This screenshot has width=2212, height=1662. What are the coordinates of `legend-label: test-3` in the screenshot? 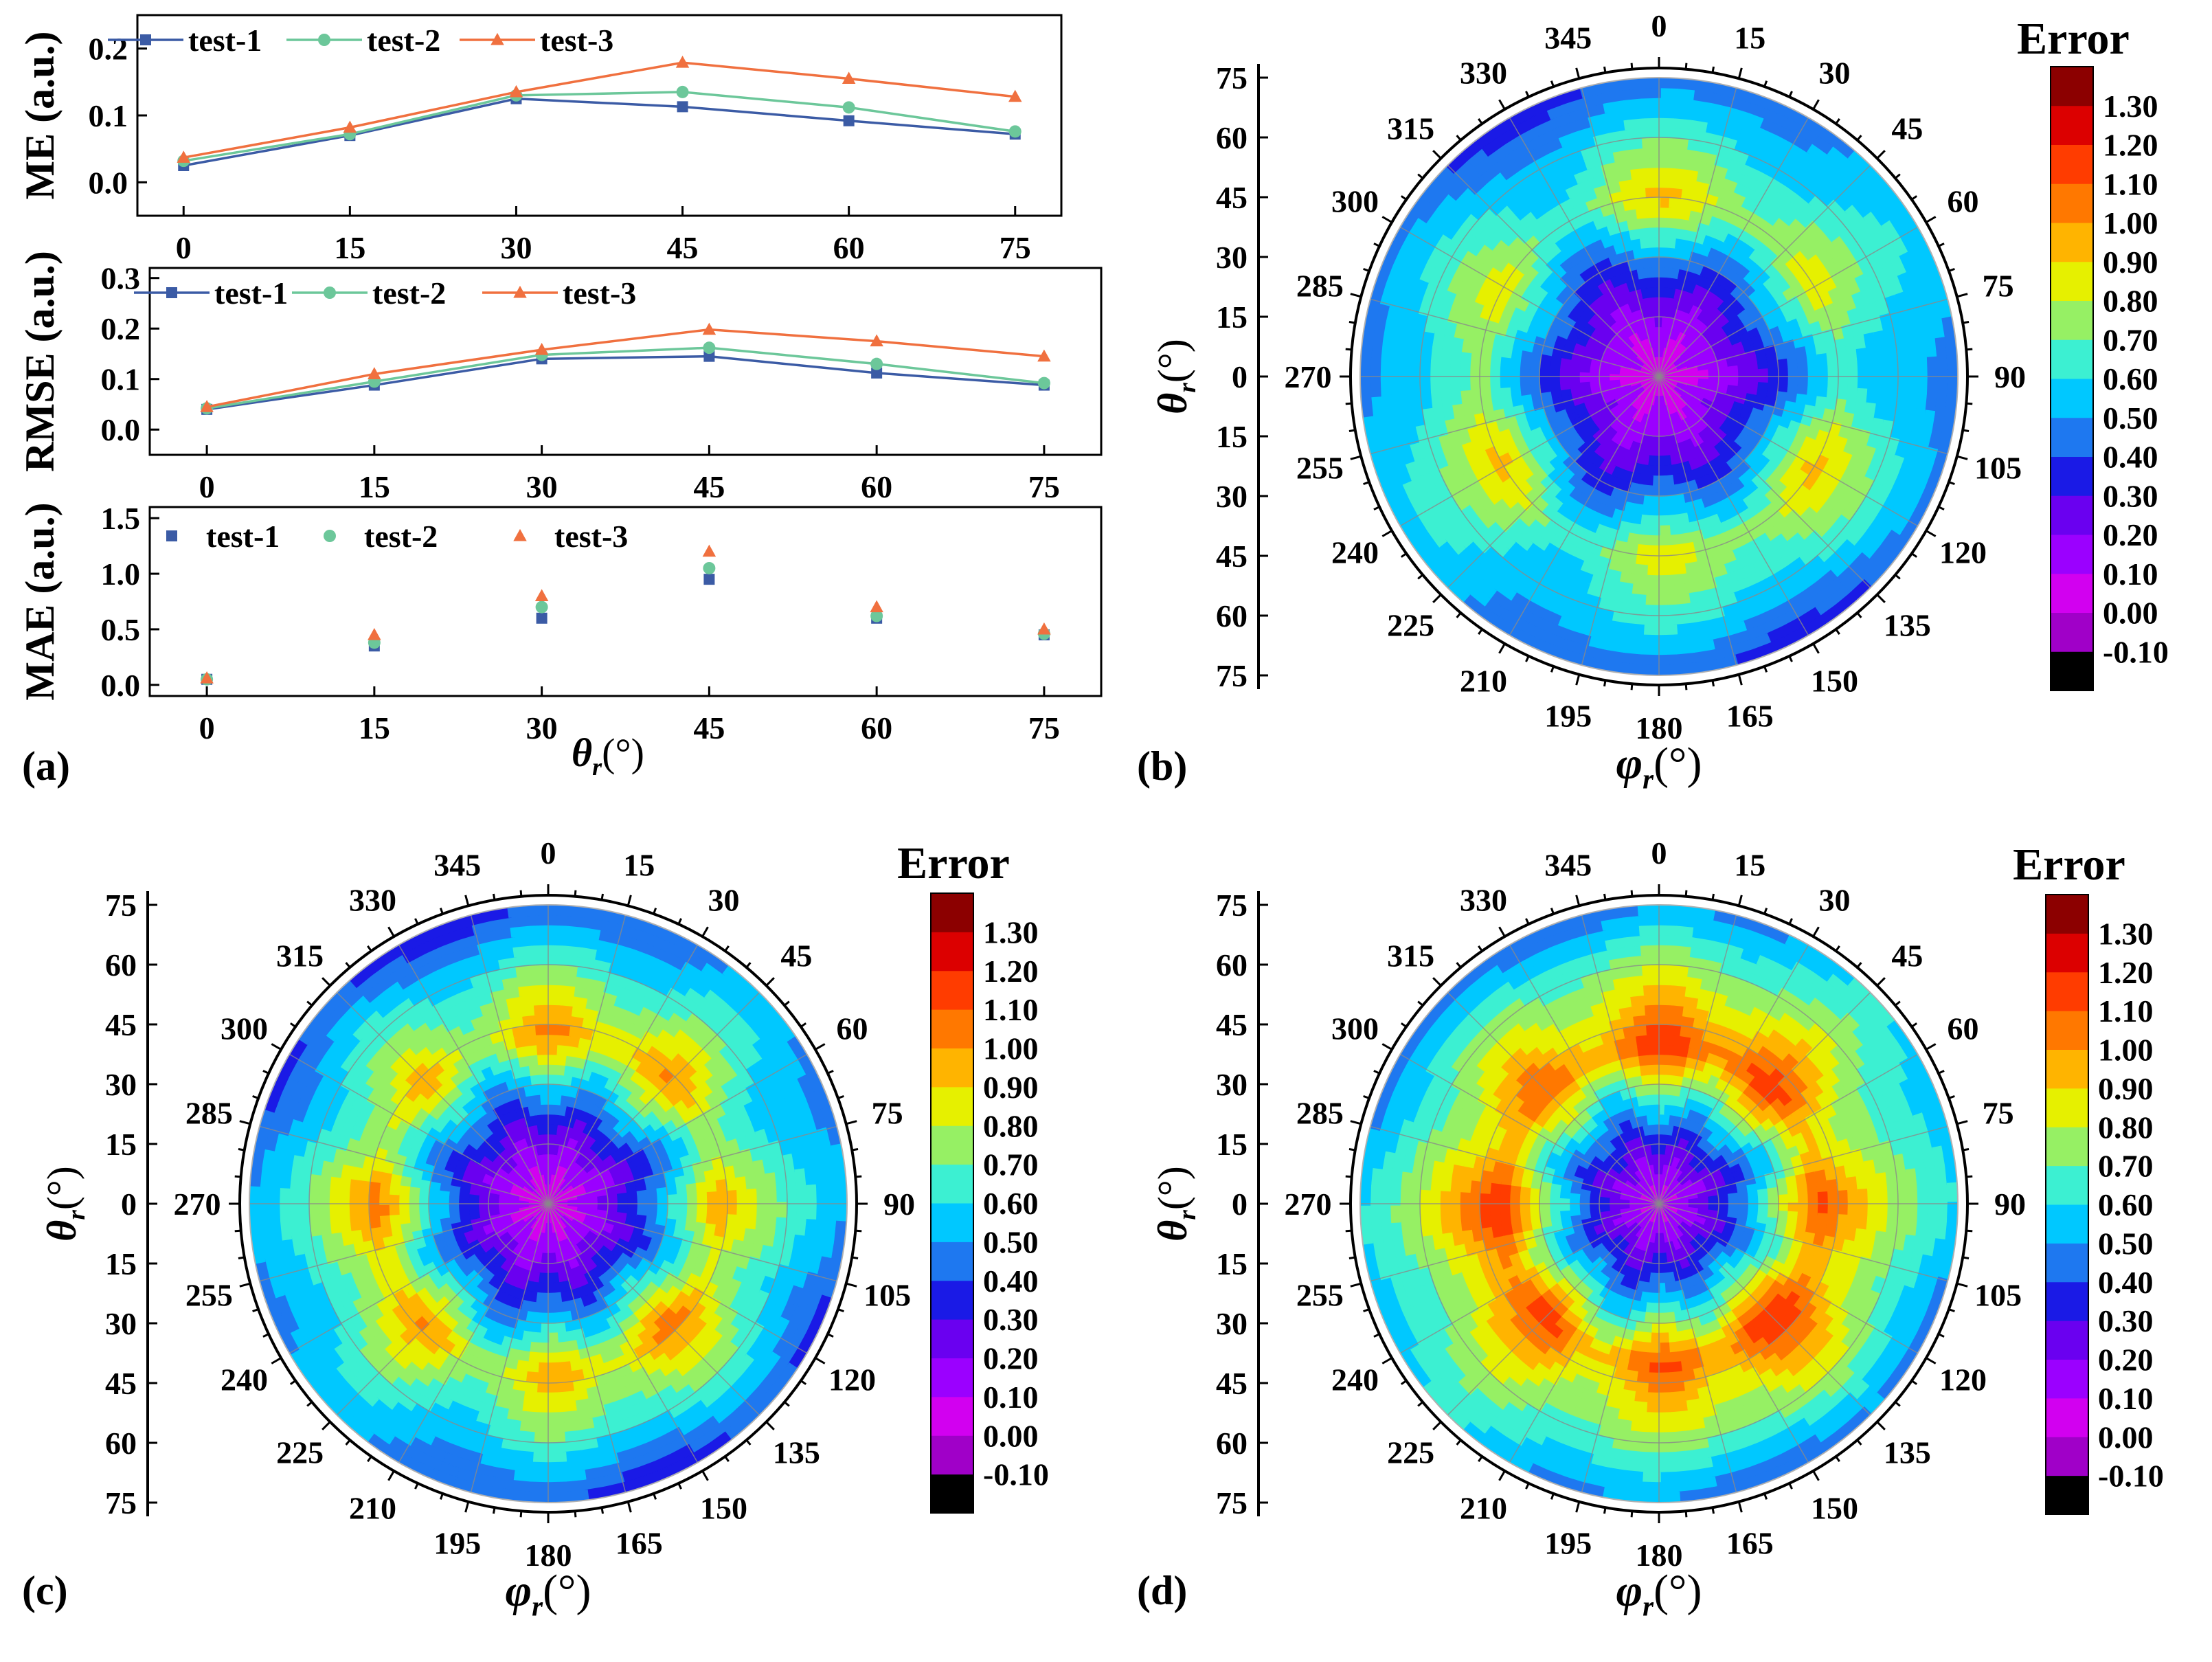 It's located at (576, 40).